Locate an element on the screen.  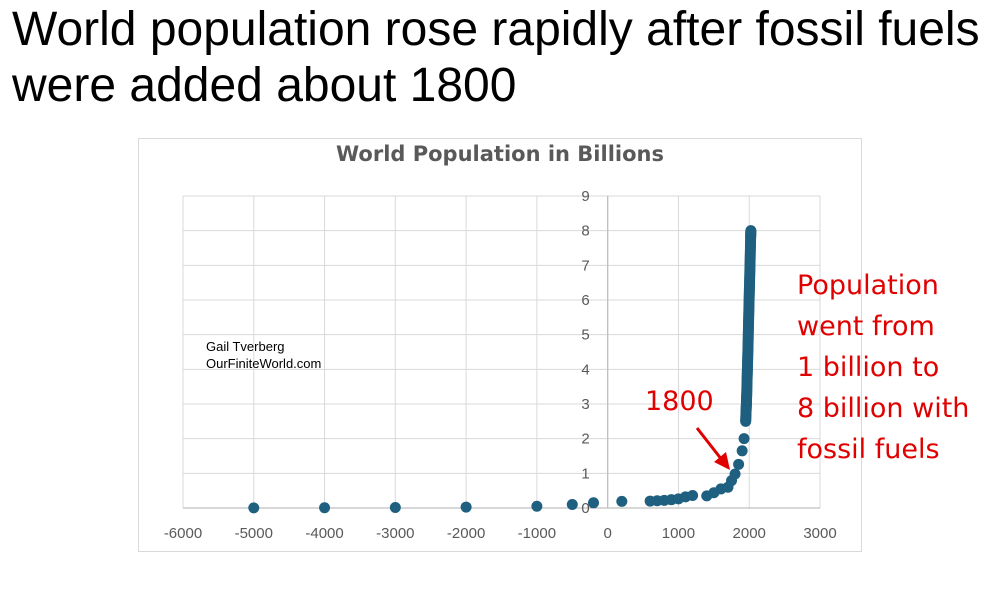
x-tick-label: -5000 is located at coordinates (254, 533).